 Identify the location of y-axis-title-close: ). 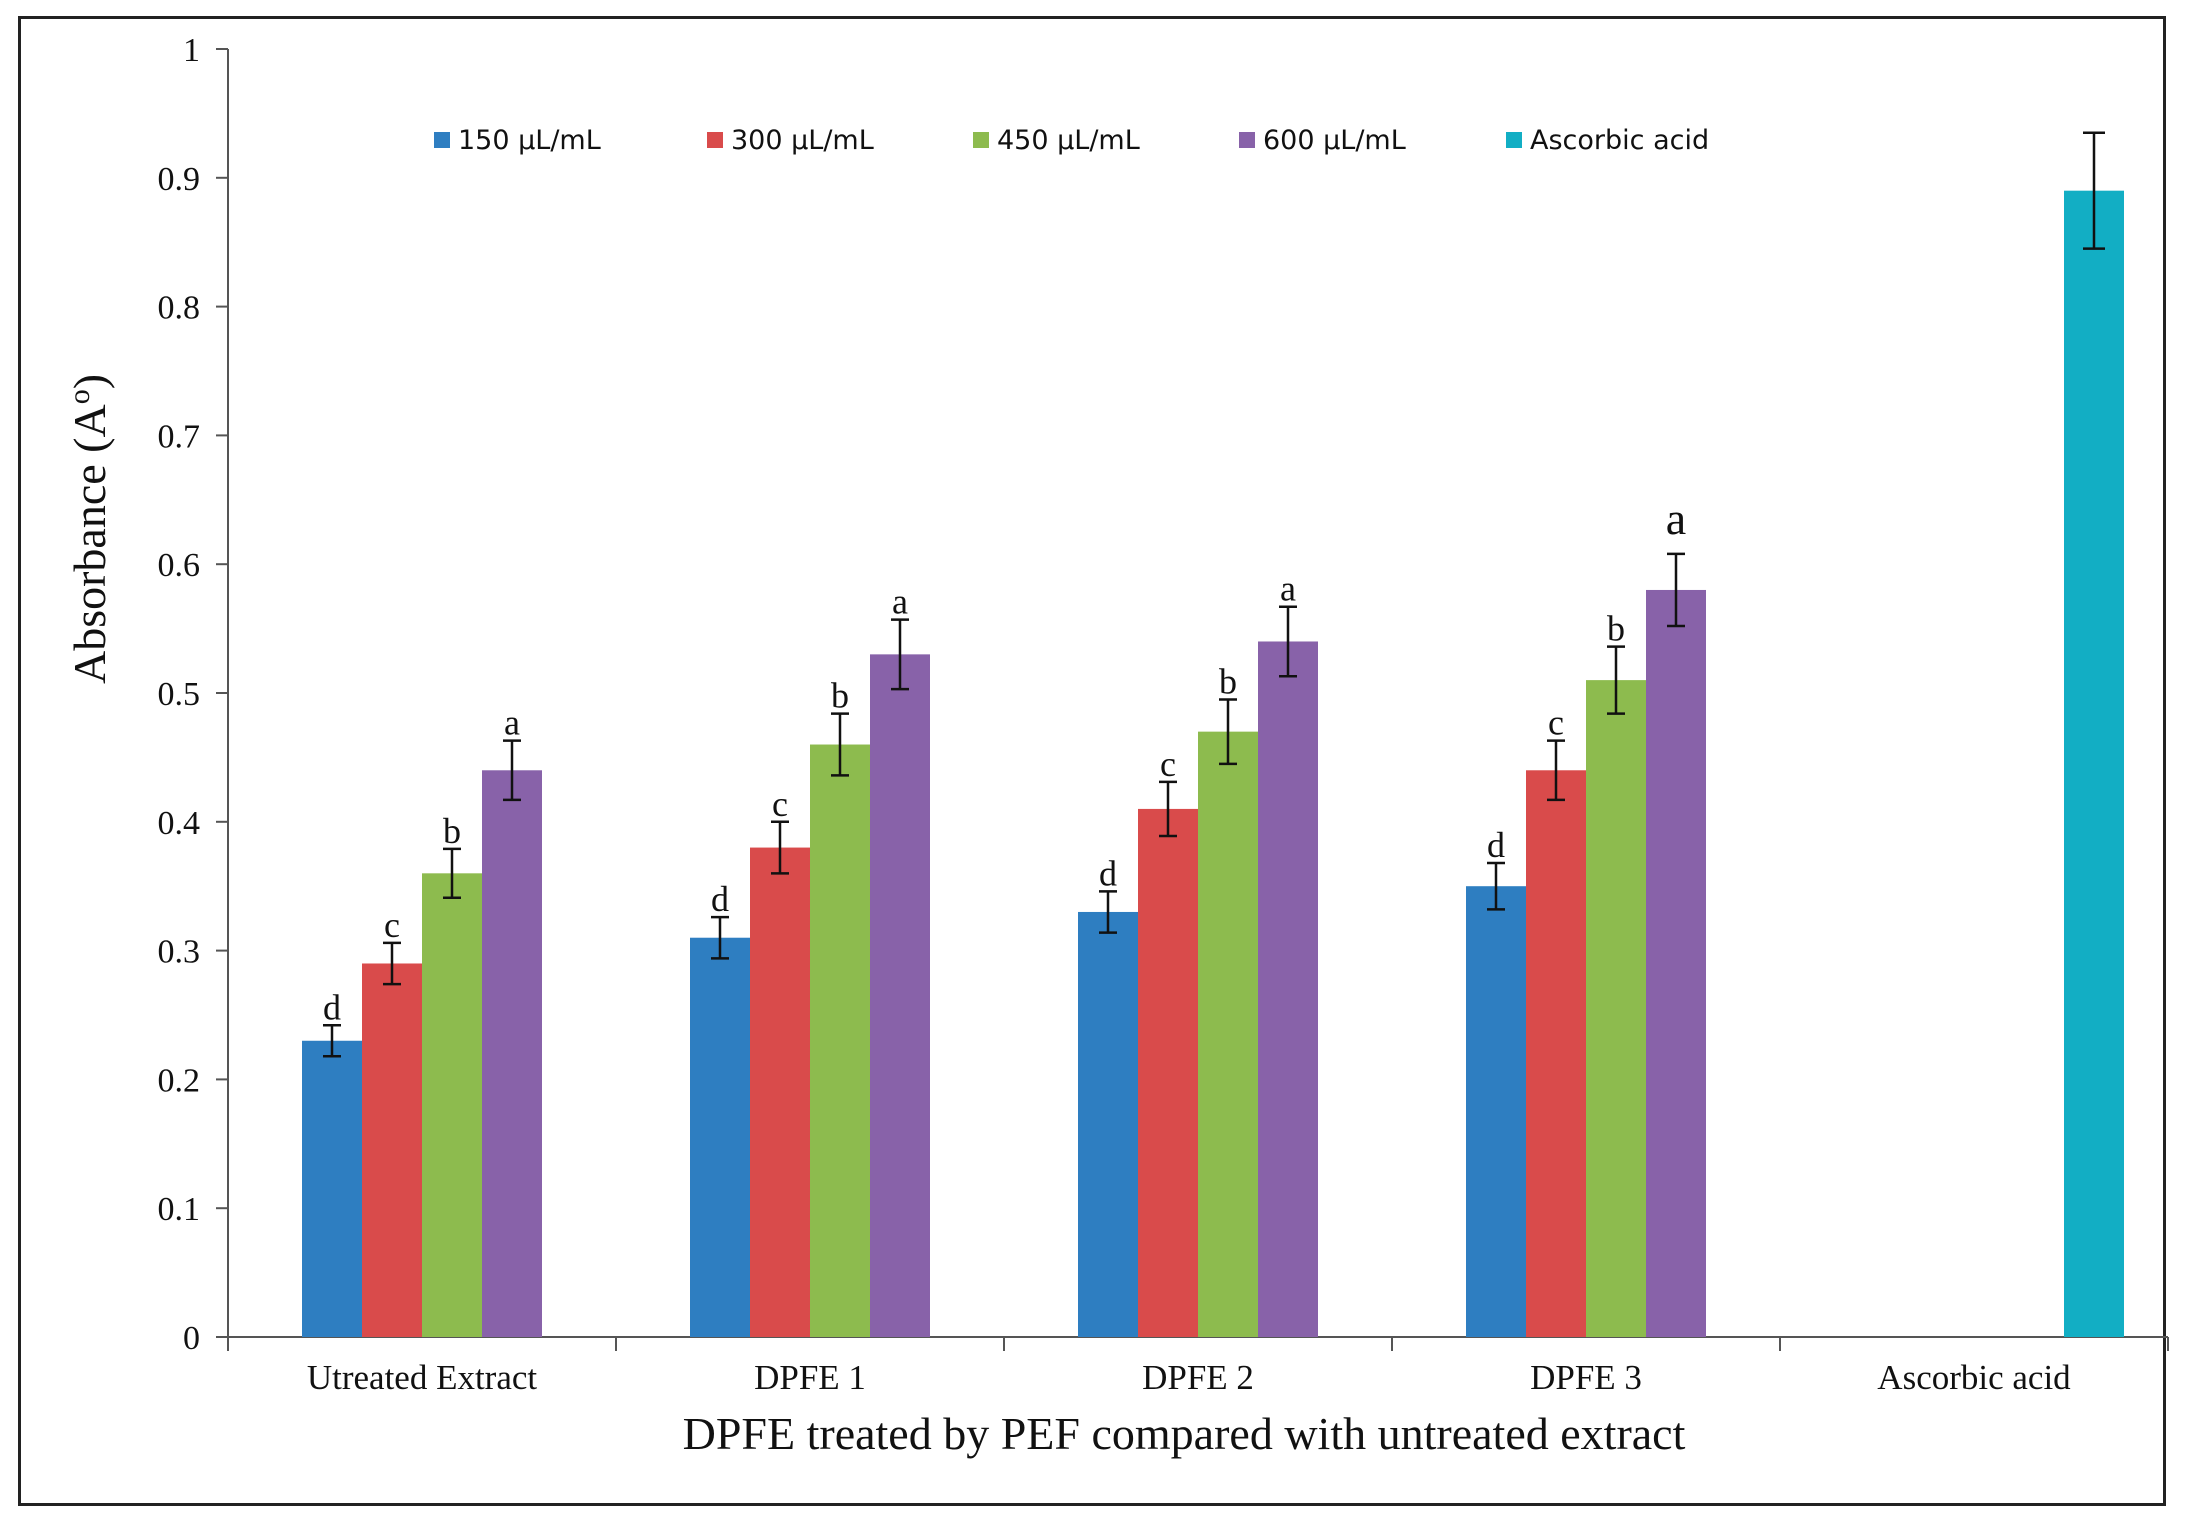
(89, 381).